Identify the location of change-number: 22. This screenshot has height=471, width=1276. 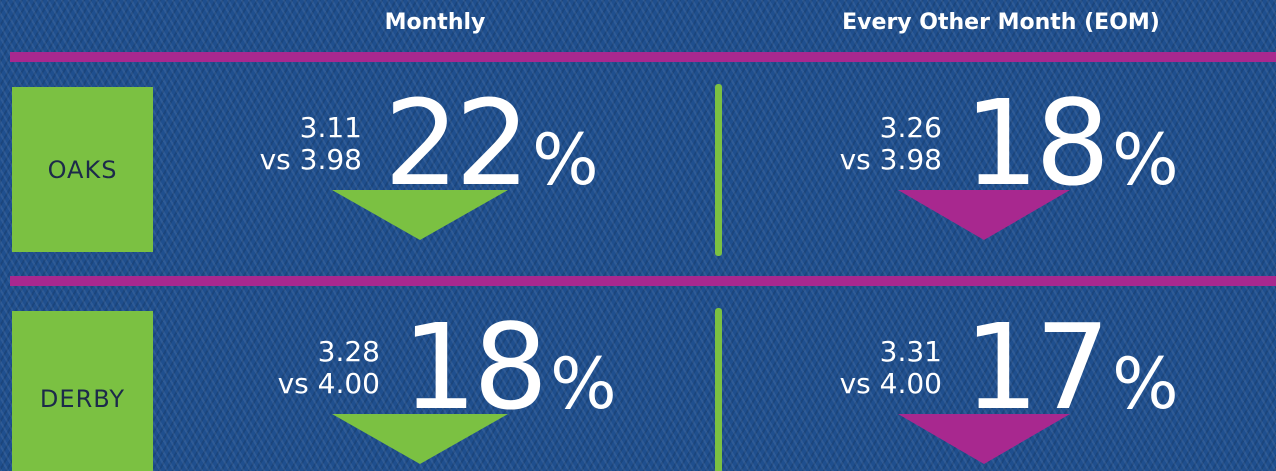
(457, 143).